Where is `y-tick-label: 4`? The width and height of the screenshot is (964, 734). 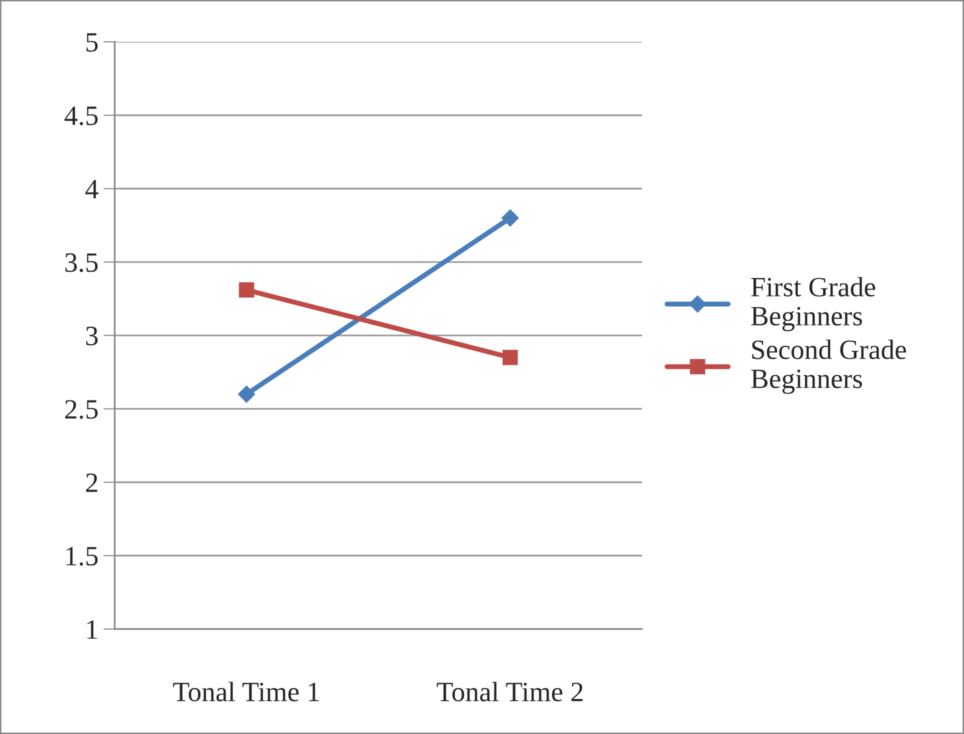
y-tick-label: 4 is located at coordinates (91, 189).